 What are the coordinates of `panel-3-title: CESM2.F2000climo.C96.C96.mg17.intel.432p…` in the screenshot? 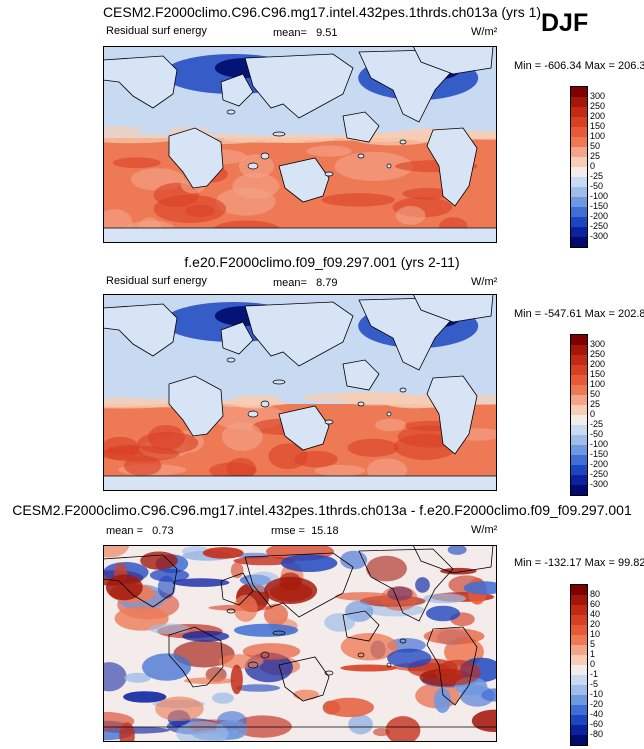 It's located at (322, 510).